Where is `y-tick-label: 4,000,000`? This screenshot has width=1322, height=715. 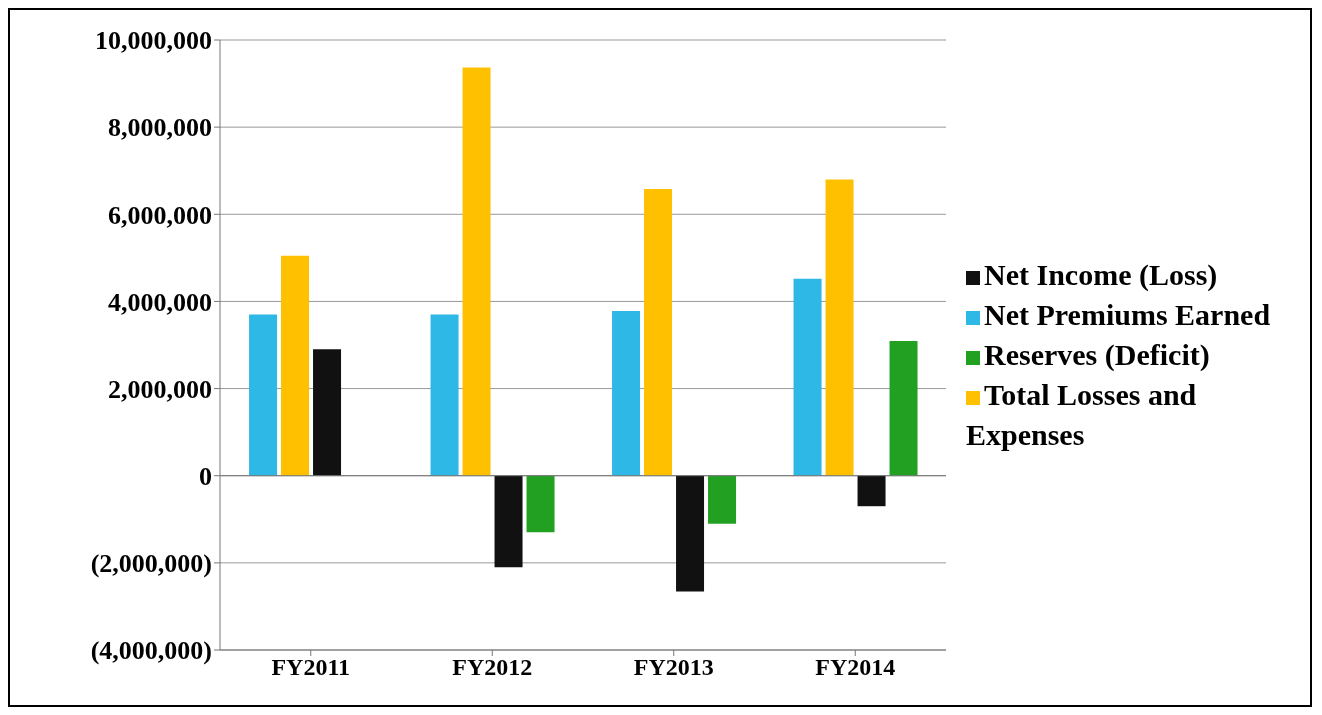 y-tick-label: 4,000,000 is located at coordinates (160, 302).